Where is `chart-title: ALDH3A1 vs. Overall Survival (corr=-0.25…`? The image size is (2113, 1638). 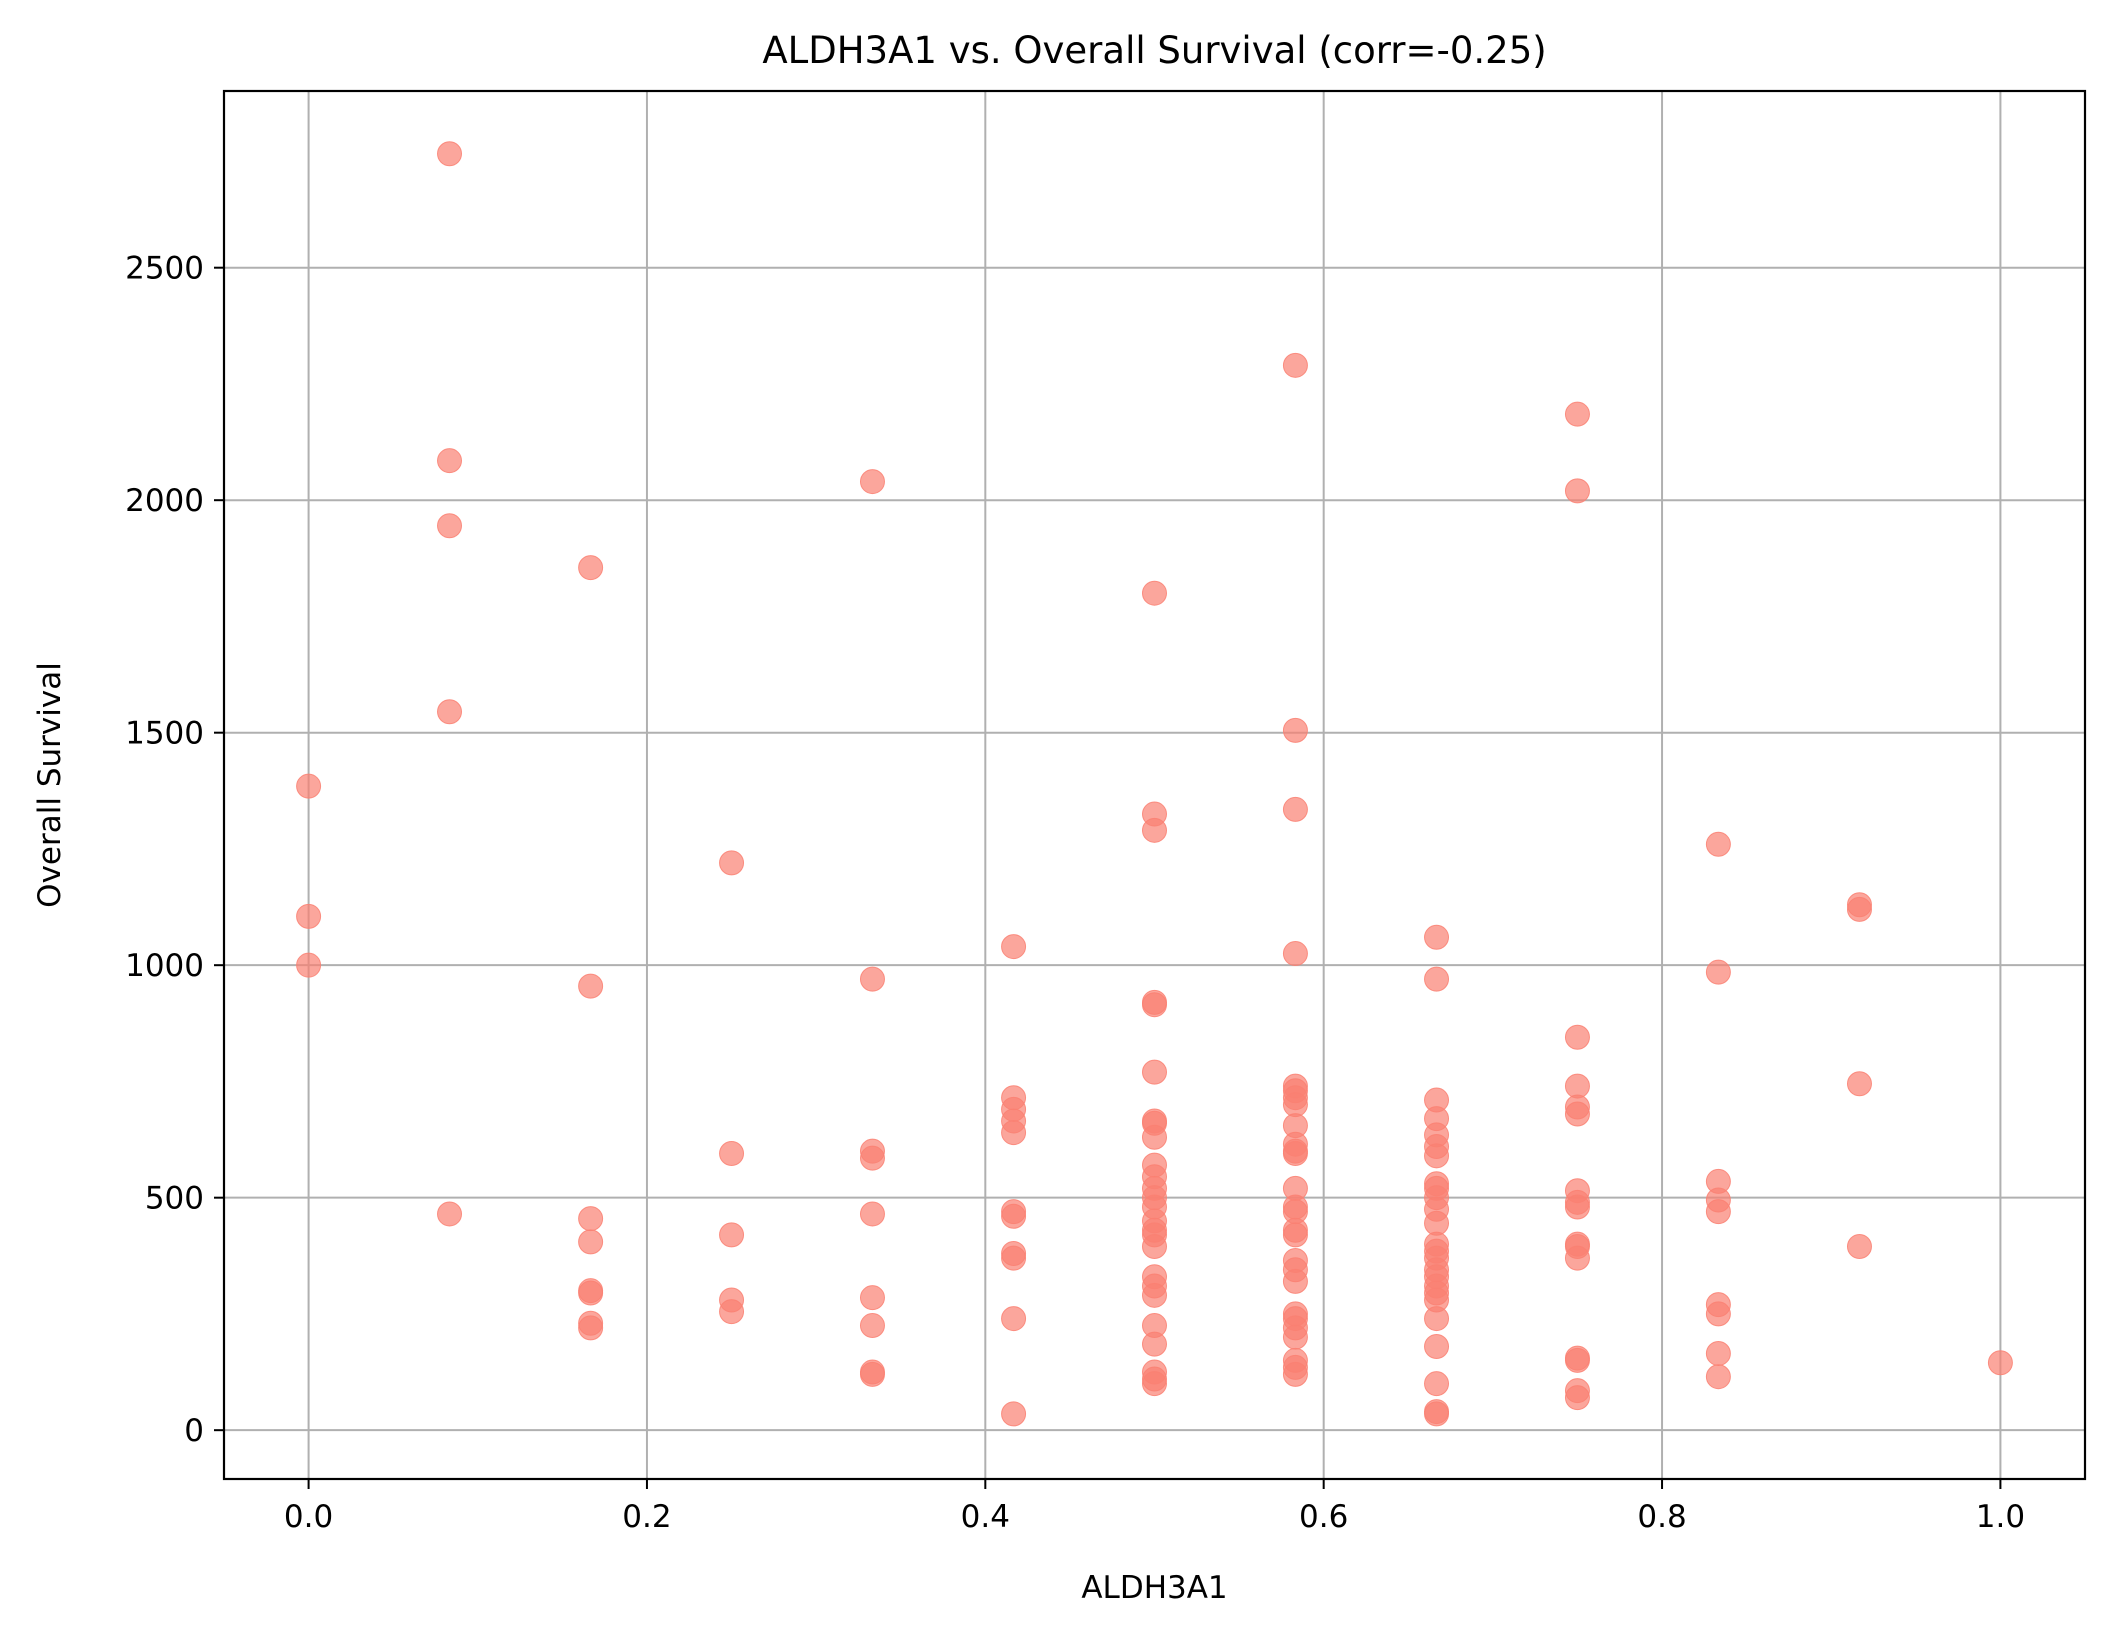
chart-title: ALDH3A1 vs. Overall Survival (corr=-0.25… is located at coordinates (1154, 50).